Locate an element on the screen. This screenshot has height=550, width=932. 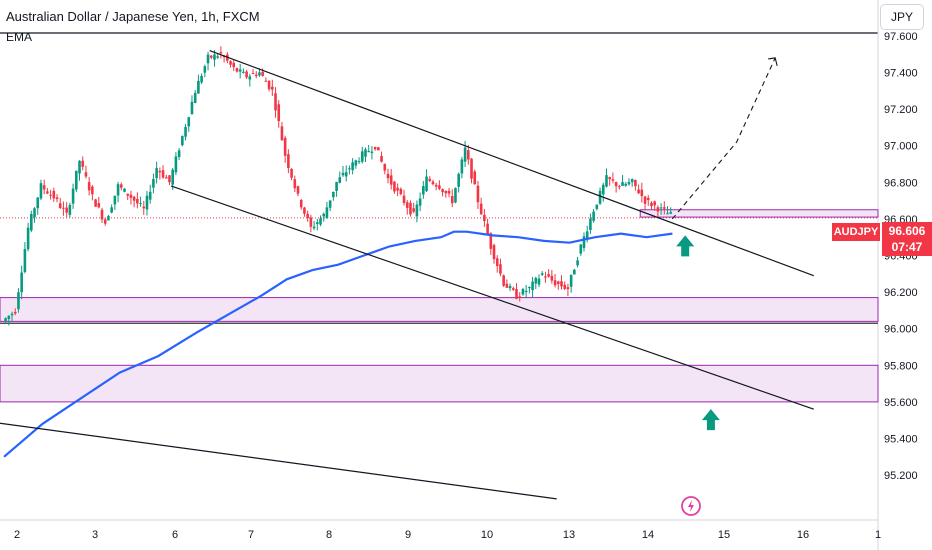
x-tick-label: 1 is located at coordinates (878, 535).